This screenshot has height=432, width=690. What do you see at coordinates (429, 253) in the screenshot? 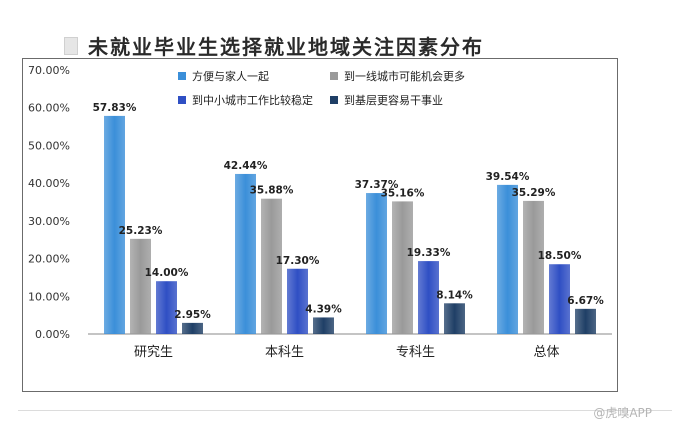
I see `data-label: 19.33%` at bounding box center [429, 253].